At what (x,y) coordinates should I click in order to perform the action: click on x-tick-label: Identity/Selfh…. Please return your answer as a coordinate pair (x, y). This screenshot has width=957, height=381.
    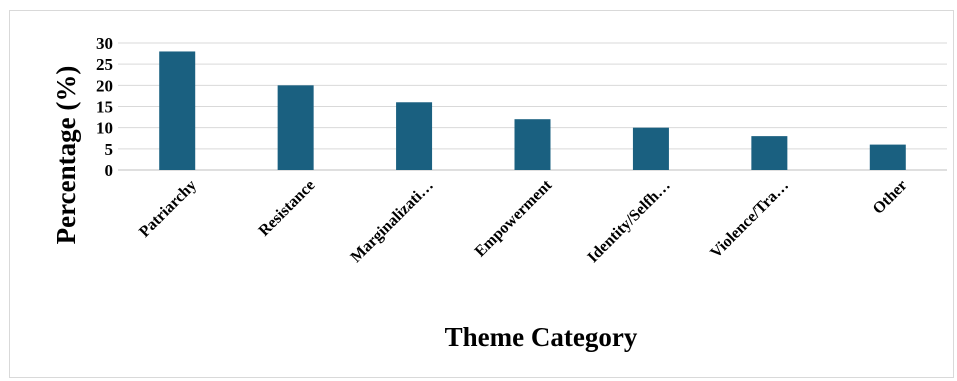
    Looking at the image, I should click on (628, 221).